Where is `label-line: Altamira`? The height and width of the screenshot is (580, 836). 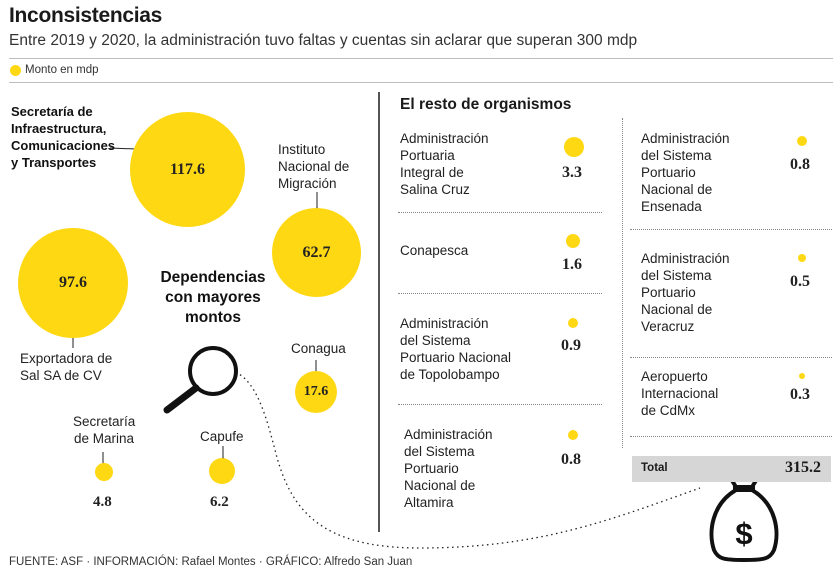
label-line: Altamira is located at coordinates (429, 502).